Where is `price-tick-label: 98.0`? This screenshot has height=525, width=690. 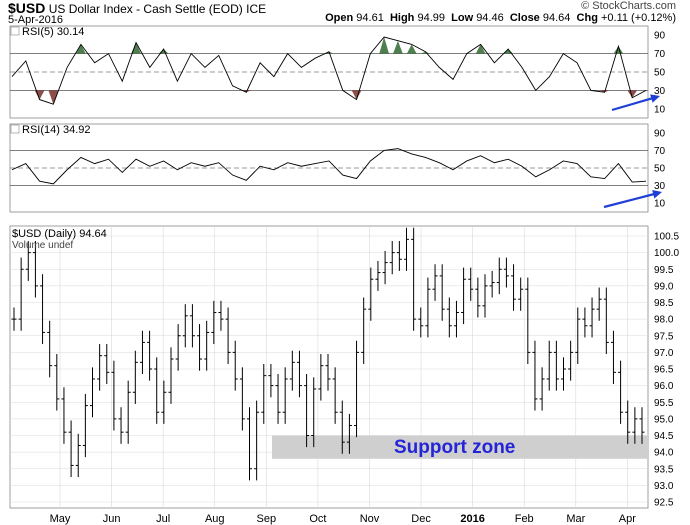
price-tick-label: 98.0 is located at coordinates (664, 320).